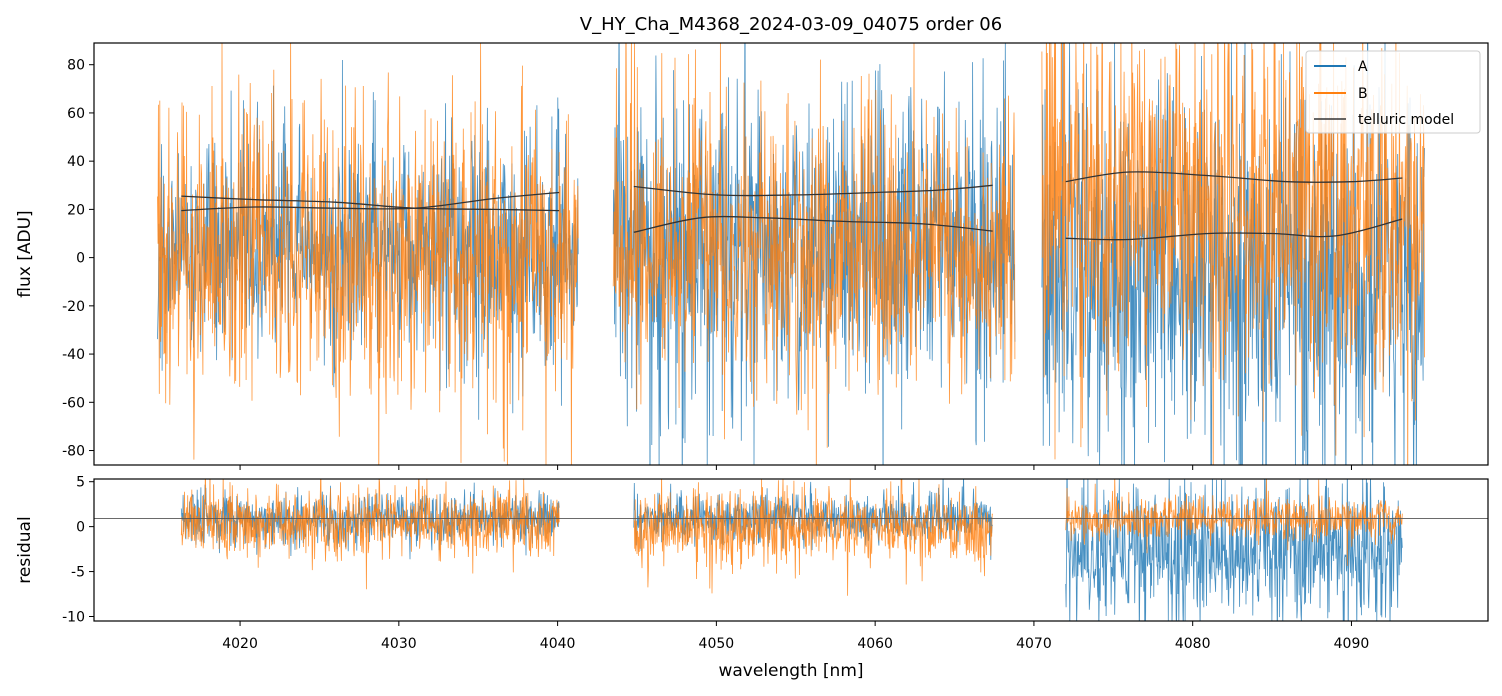 This screenshot has width=1502, height=696. Describe the element at coordinates (73, 618) in the screenshot. I see `residual-ytick-label: -10` at that location.